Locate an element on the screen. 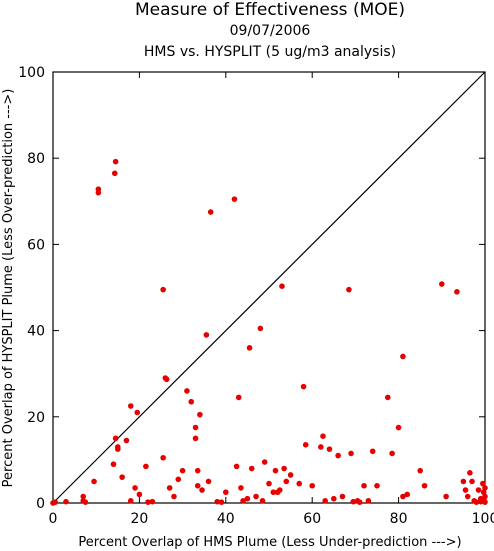 Image resolution: width=494 pixels, height=551 pixels. y-tick-label: 100 is located at coordinates (31, 73).